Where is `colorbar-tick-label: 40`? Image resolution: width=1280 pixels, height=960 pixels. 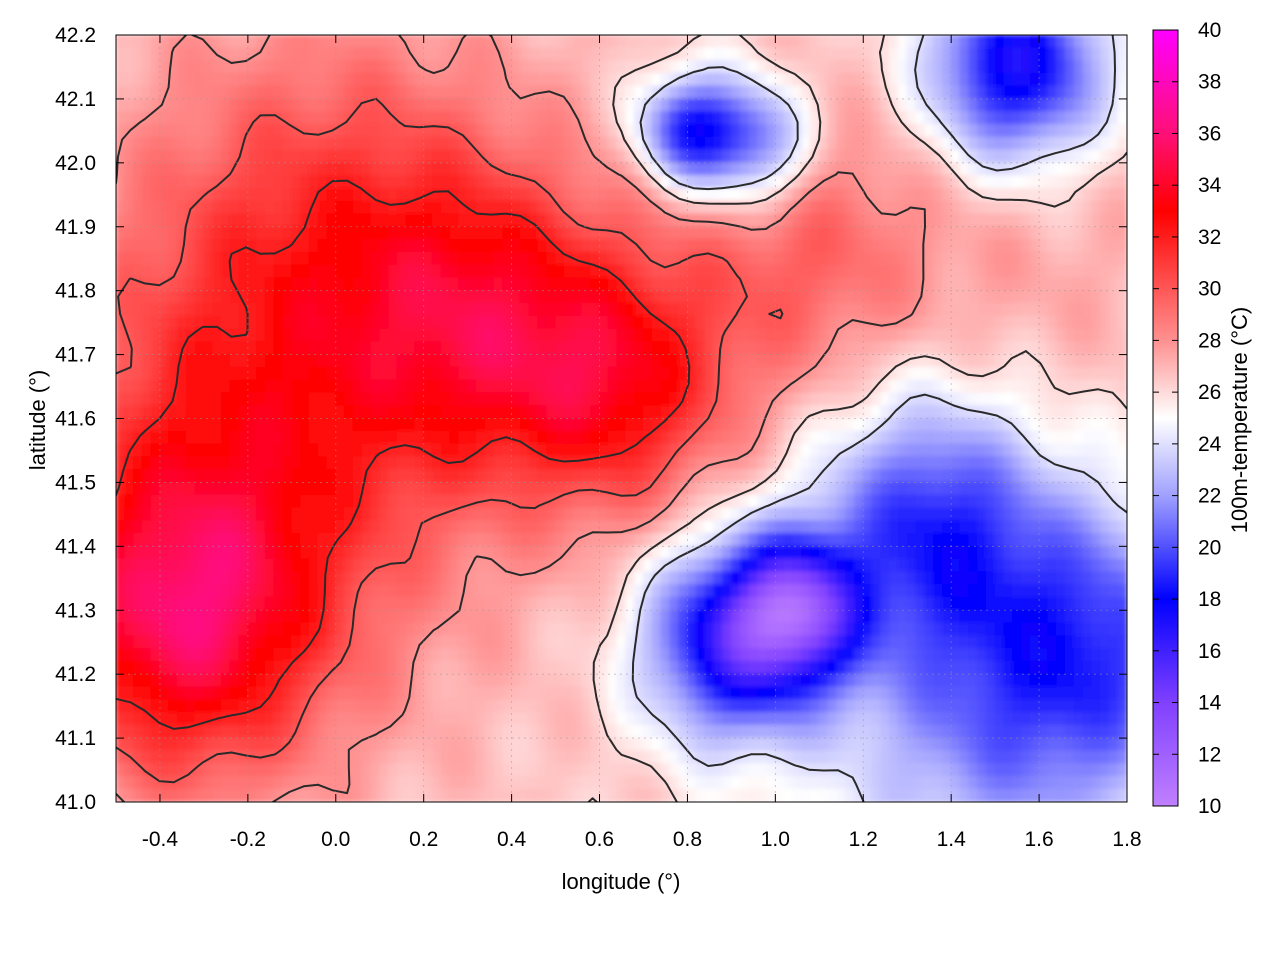
colorbar-tick-label: 40 is located at coordinates (1209, 30).